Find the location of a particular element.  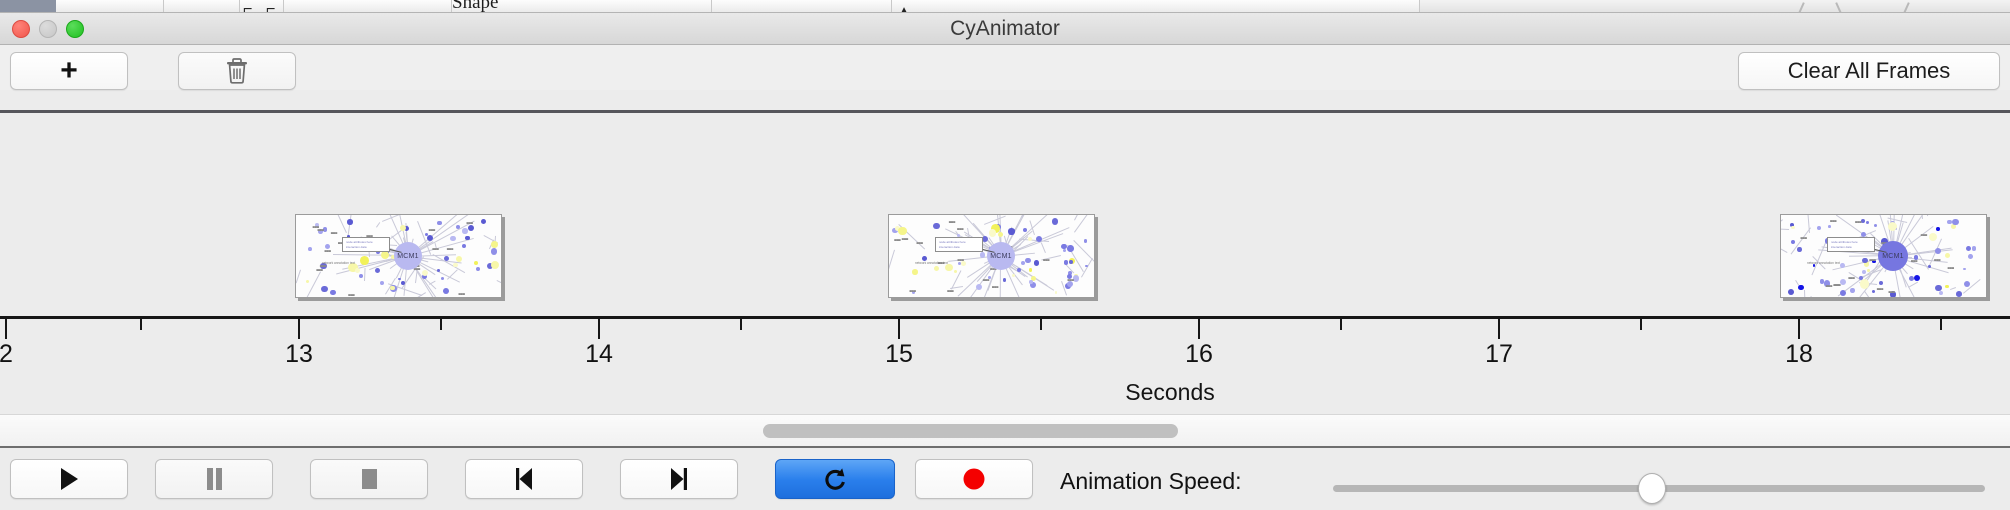

previous-frame-button is located at coordinates (524, 479).